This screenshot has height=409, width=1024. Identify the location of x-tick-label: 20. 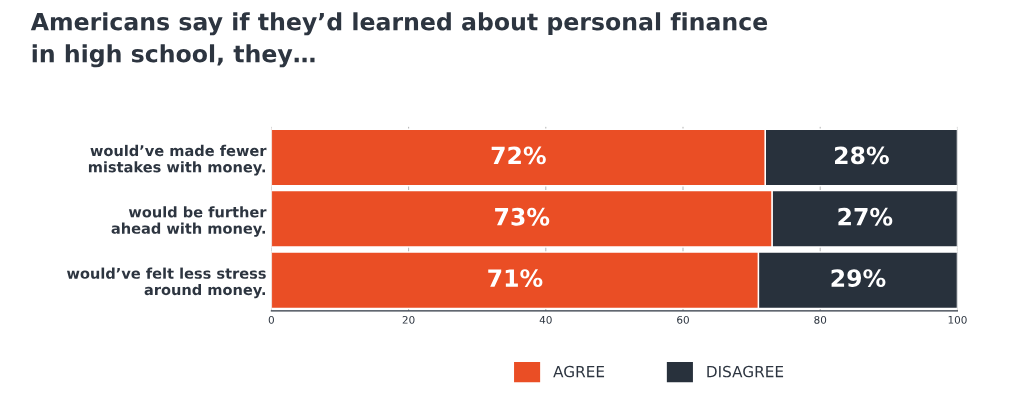
(408, 319).